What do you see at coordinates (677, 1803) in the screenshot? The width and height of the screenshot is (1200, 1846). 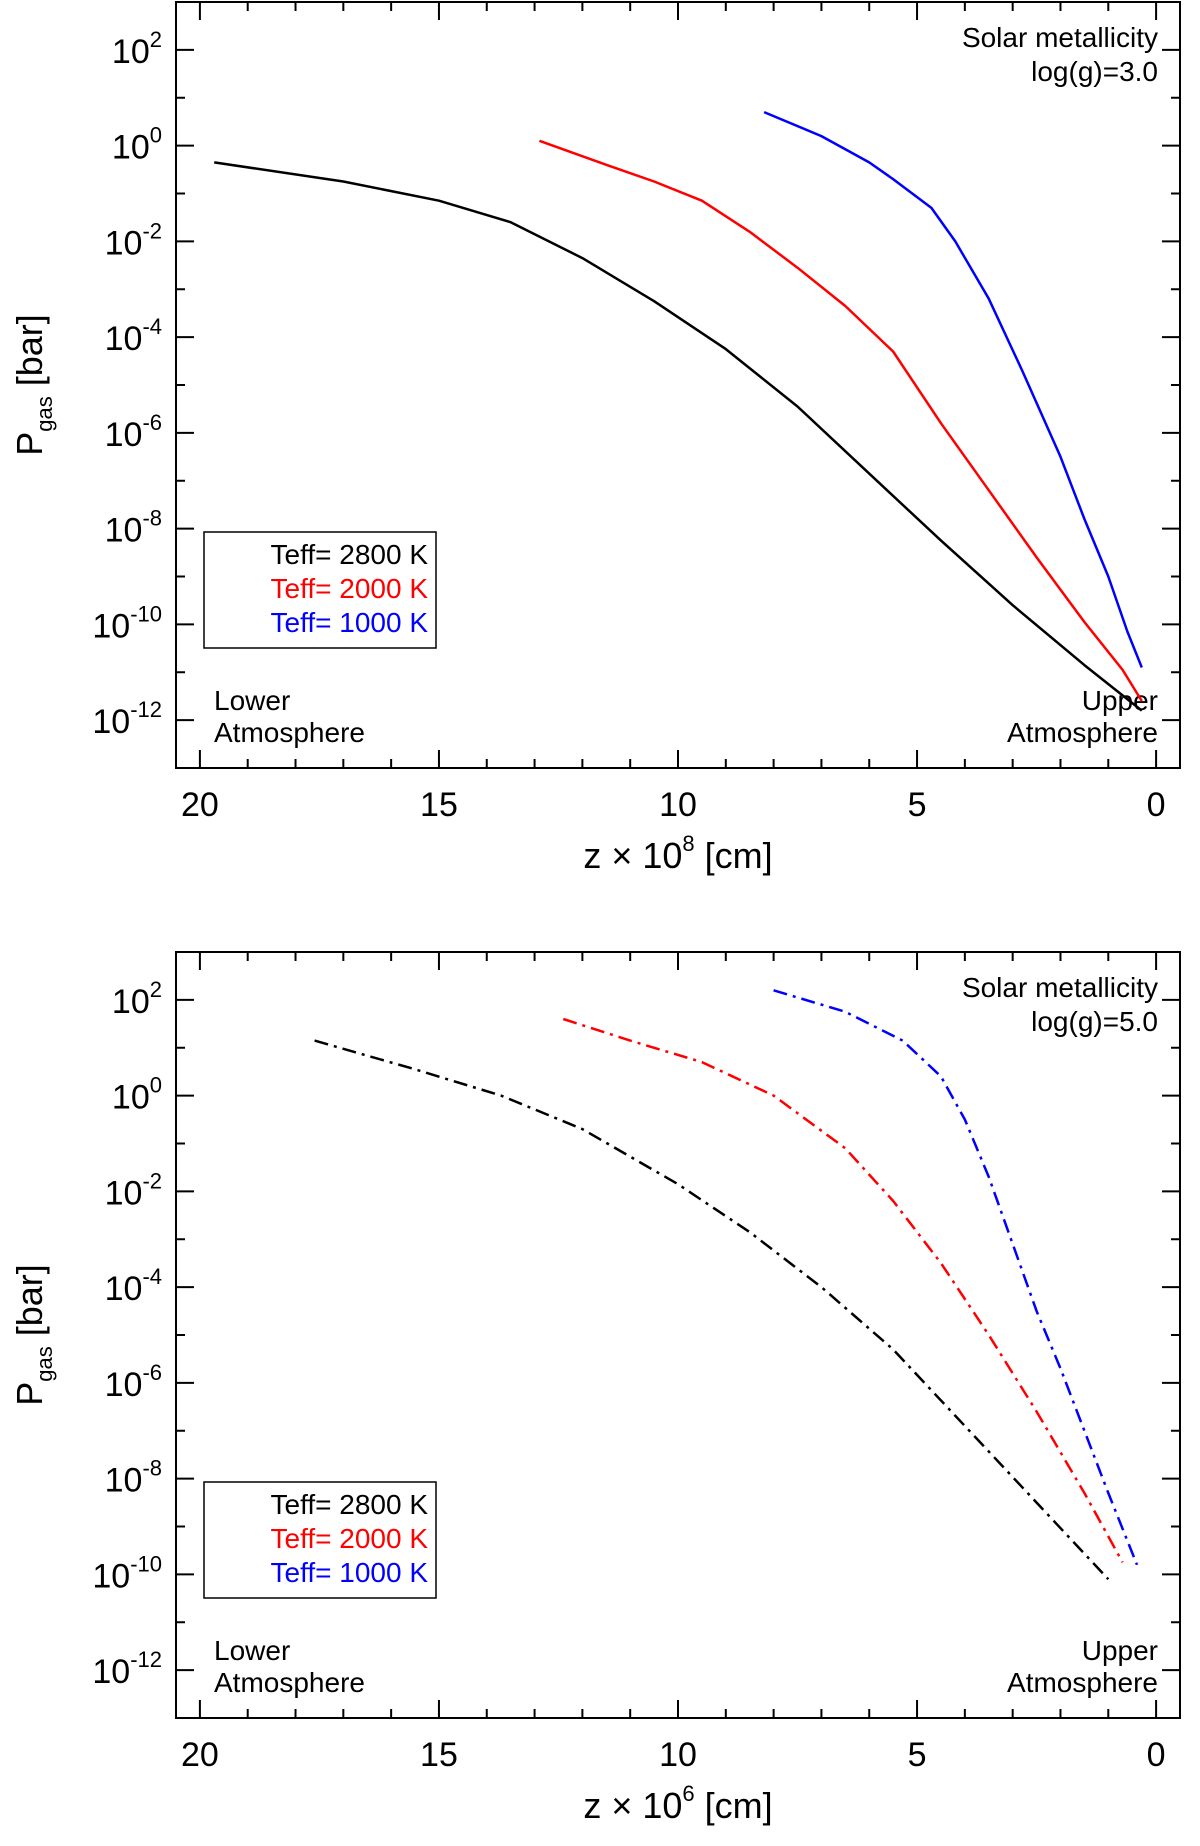 I see `x-axis-title: z × 106 [cm]` at bounding box center [677, 1803].